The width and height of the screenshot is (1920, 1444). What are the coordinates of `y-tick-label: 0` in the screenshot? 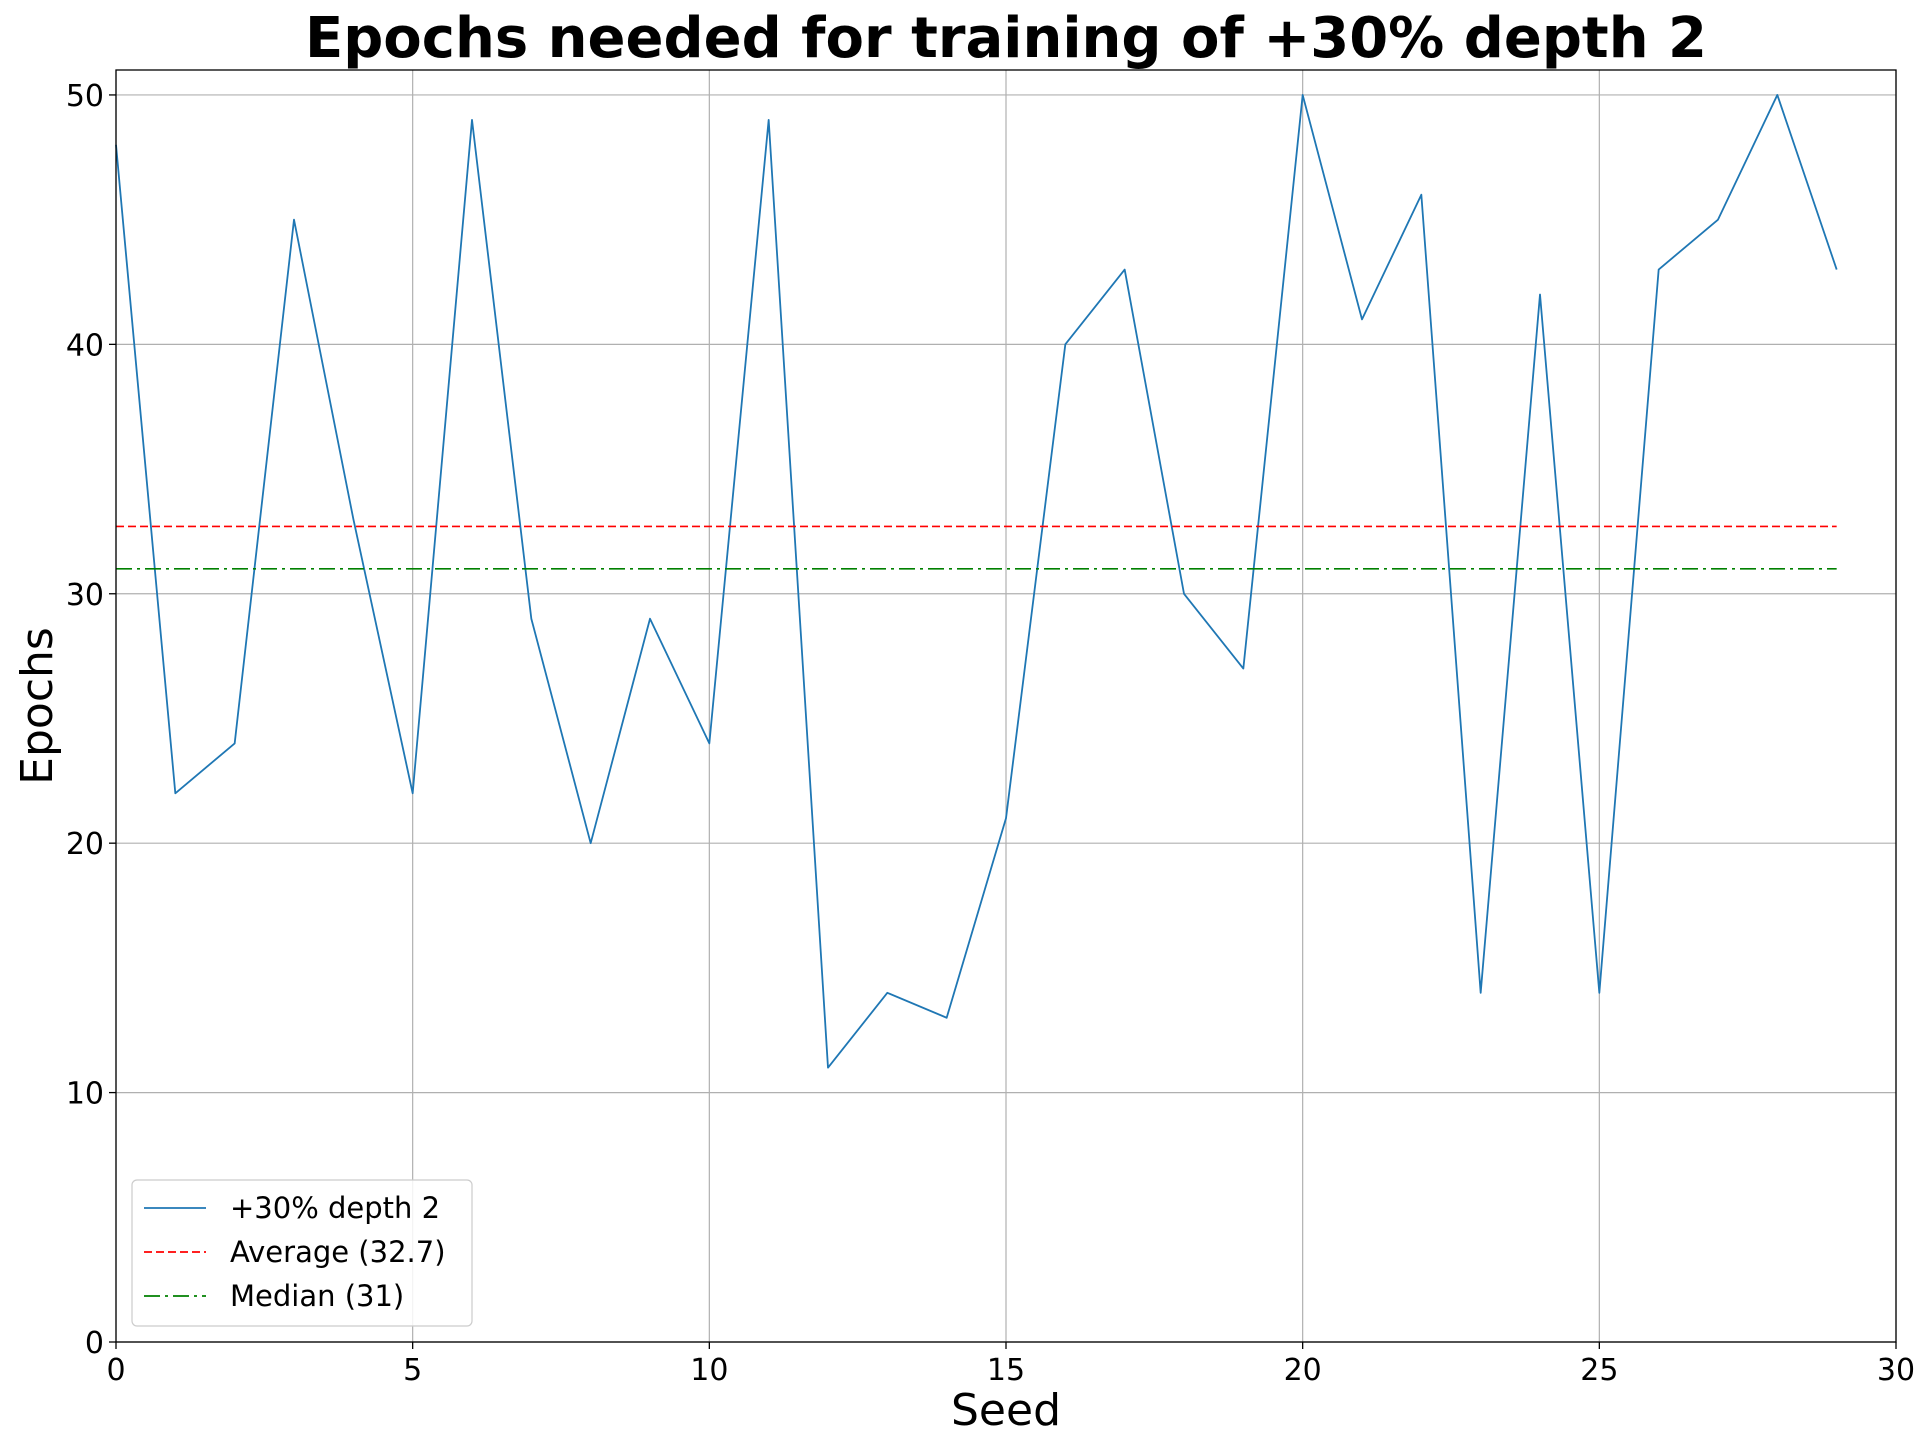 It's located at (94, 1343).